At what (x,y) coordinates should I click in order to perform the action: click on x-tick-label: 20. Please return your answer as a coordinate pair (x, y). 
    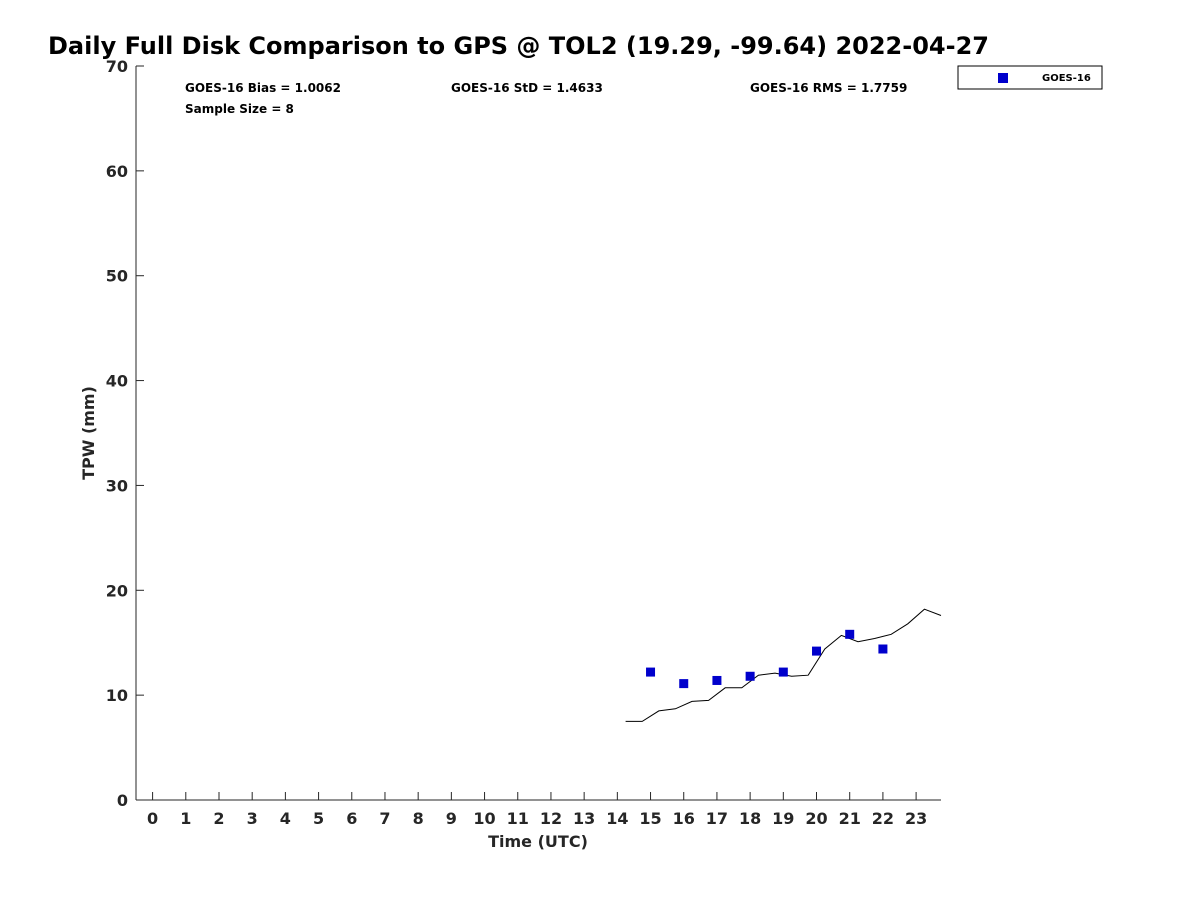
    Looking at the image, I should click on (816, 818).